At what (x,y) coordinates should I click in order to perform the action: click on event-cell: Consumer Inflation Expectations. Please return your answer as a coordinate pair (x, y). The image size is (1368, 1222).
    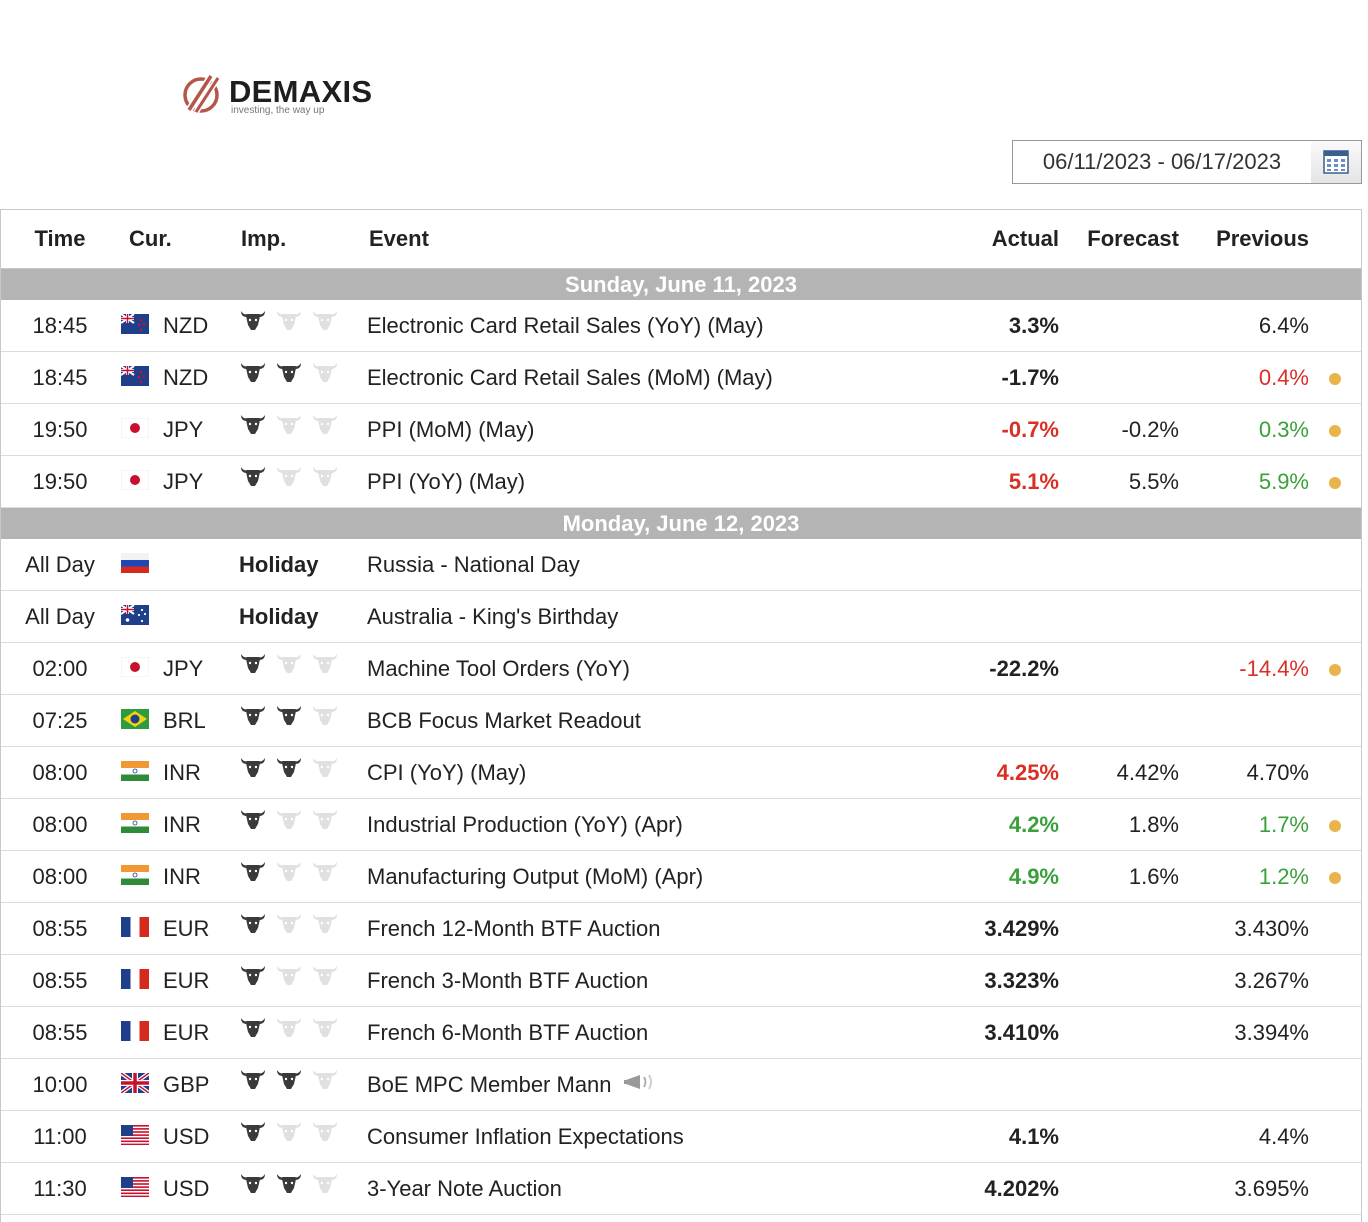
    Looking at the image, I should click on (647, 1136).